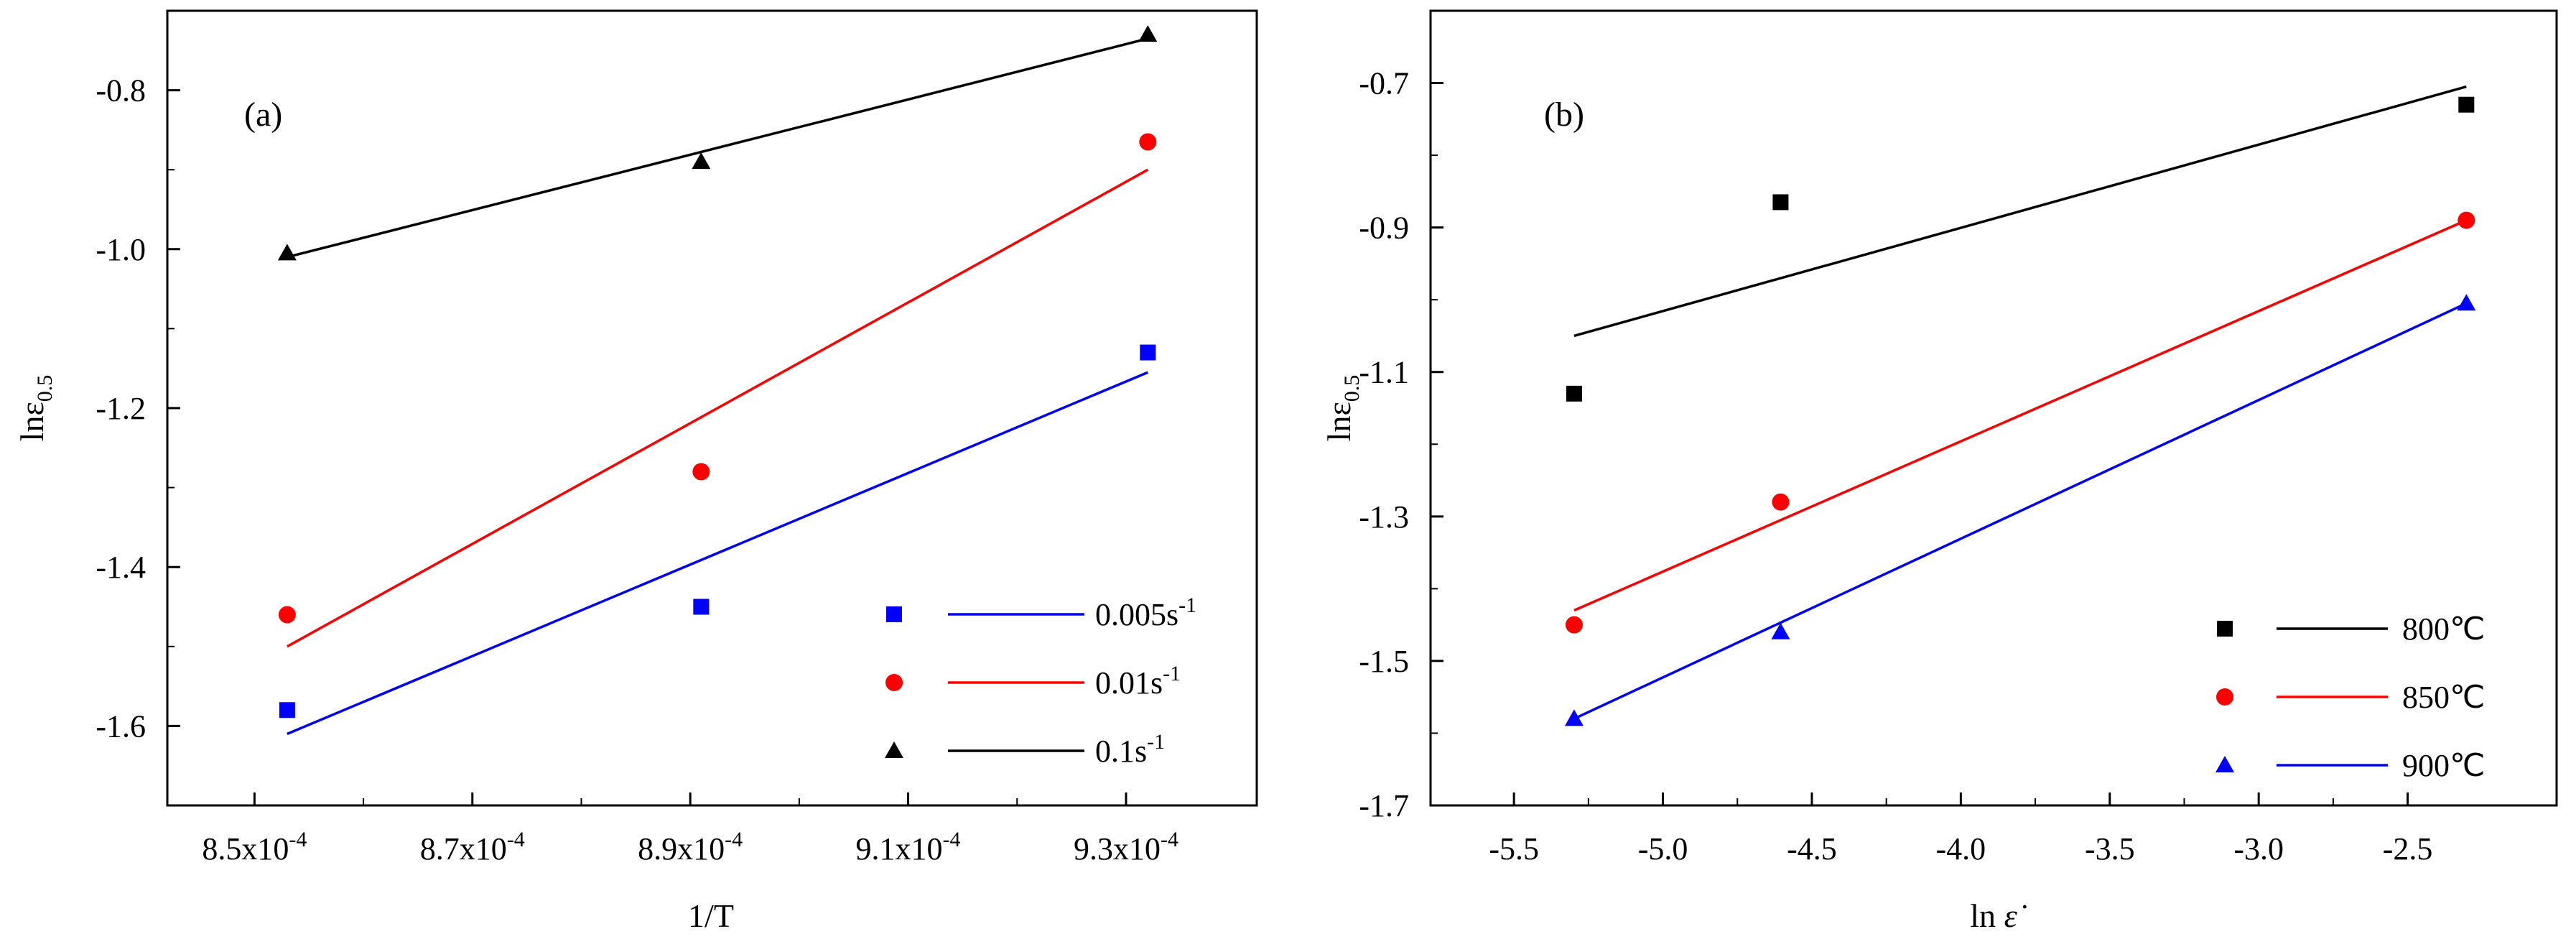  Describe the element at coordinates (2258, 848) in the screenshot. I see `x-tick-label-b: -3.0` at that location.